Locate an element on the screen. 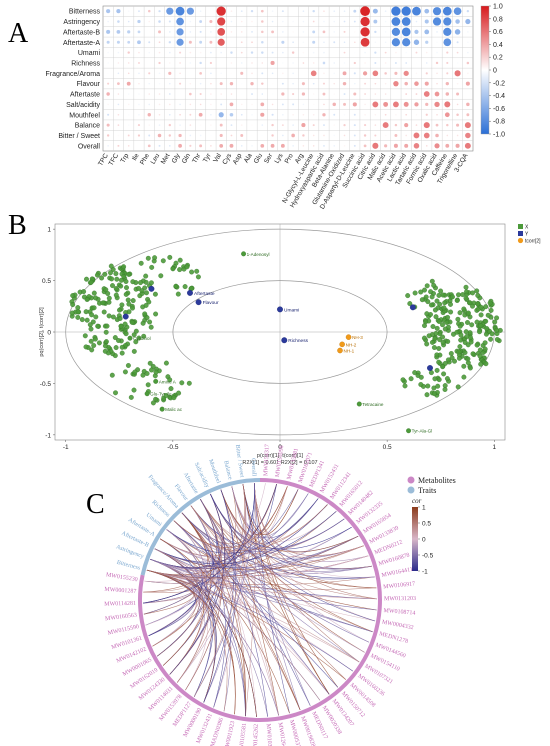 The image size is (550, 746). row-label: Flavour is located at coordinates (89, 84).